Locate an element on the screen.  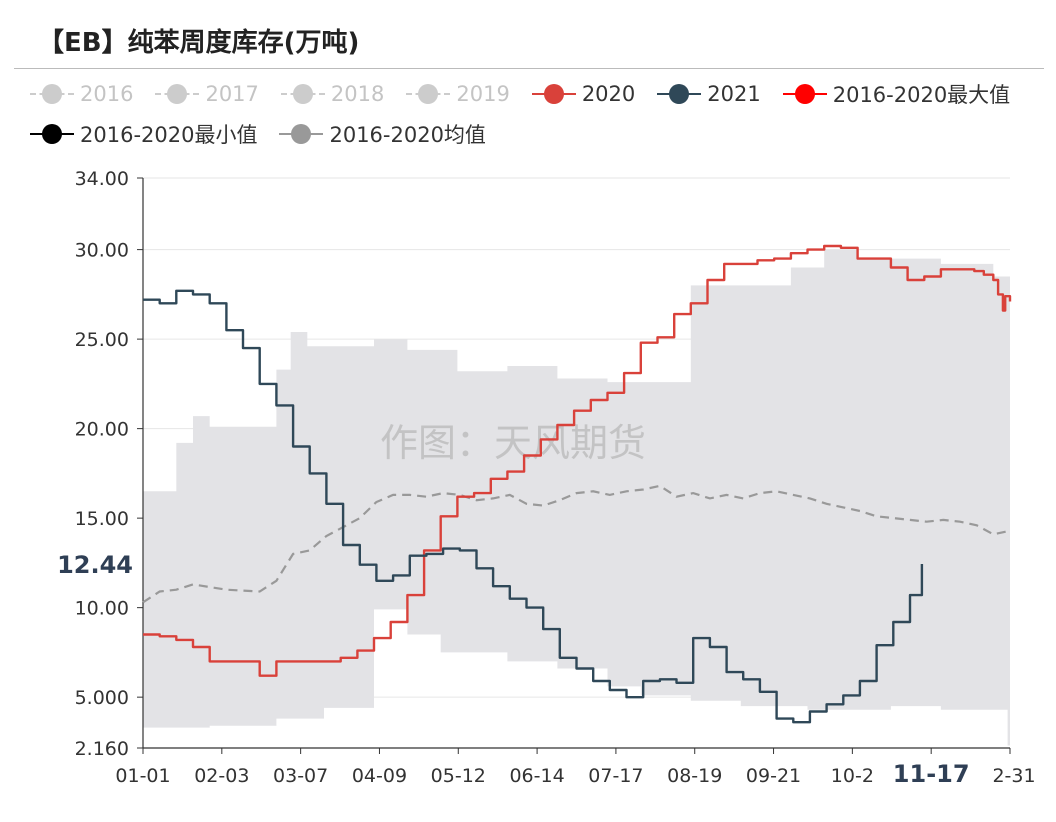
legend-item-y2018: 2018 is located at coordinates (332, 94).